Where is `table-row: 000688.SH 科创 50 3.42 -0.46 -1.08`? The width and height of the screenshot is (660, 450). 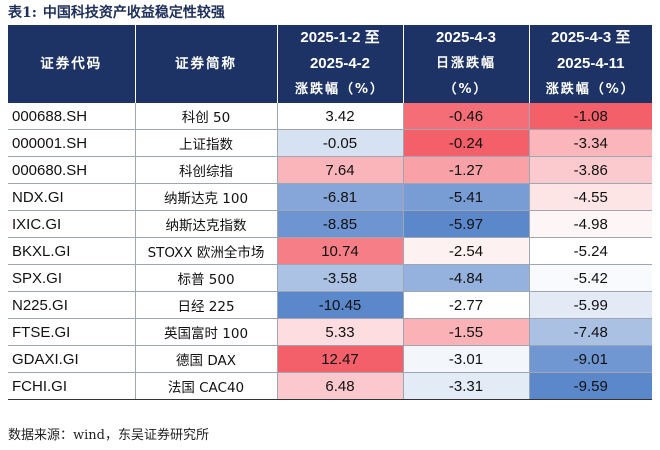 table-row: 000688.SH 科创 50 3.42 -0.46 -1.08 is located at coordinates (330, 116).